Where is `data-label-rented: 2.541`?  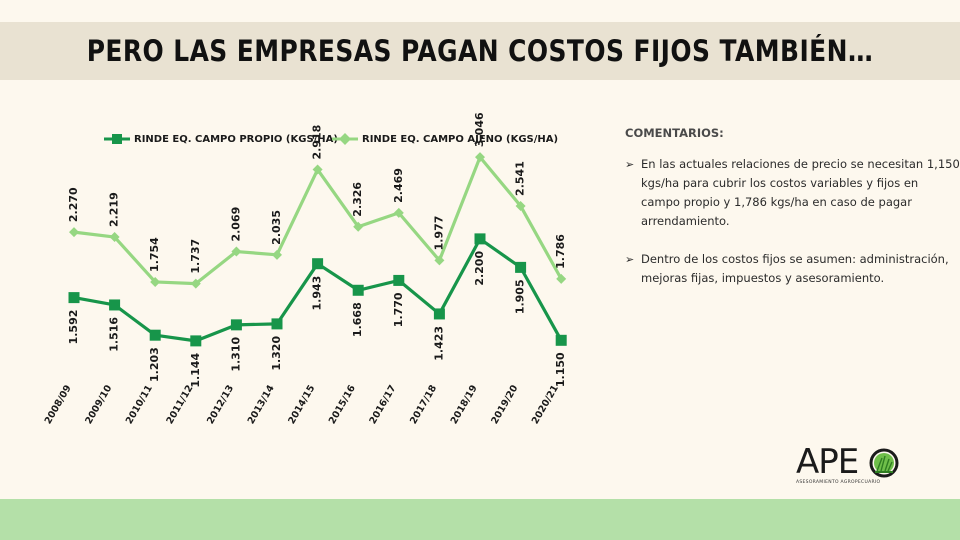
data-label-rented: 2.541 is located at coordinates (520, 178).